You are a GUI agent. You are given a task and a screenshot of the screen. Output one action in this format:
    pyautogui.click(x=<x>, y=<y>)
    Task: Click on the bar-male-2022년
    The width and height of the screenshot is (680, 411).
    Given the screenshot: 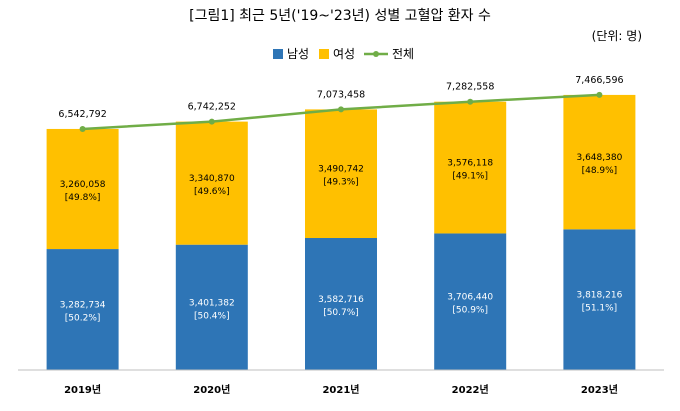 What is the action you would take?
    pyautogui.click(x=470, y=301)
    